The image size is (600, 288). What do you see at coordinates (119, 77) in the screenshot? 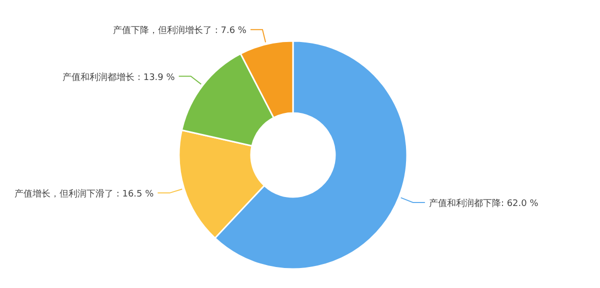
I see `slice-label: 产值和利润都增长 : 13.9 %` at bounding box center [119, 77].